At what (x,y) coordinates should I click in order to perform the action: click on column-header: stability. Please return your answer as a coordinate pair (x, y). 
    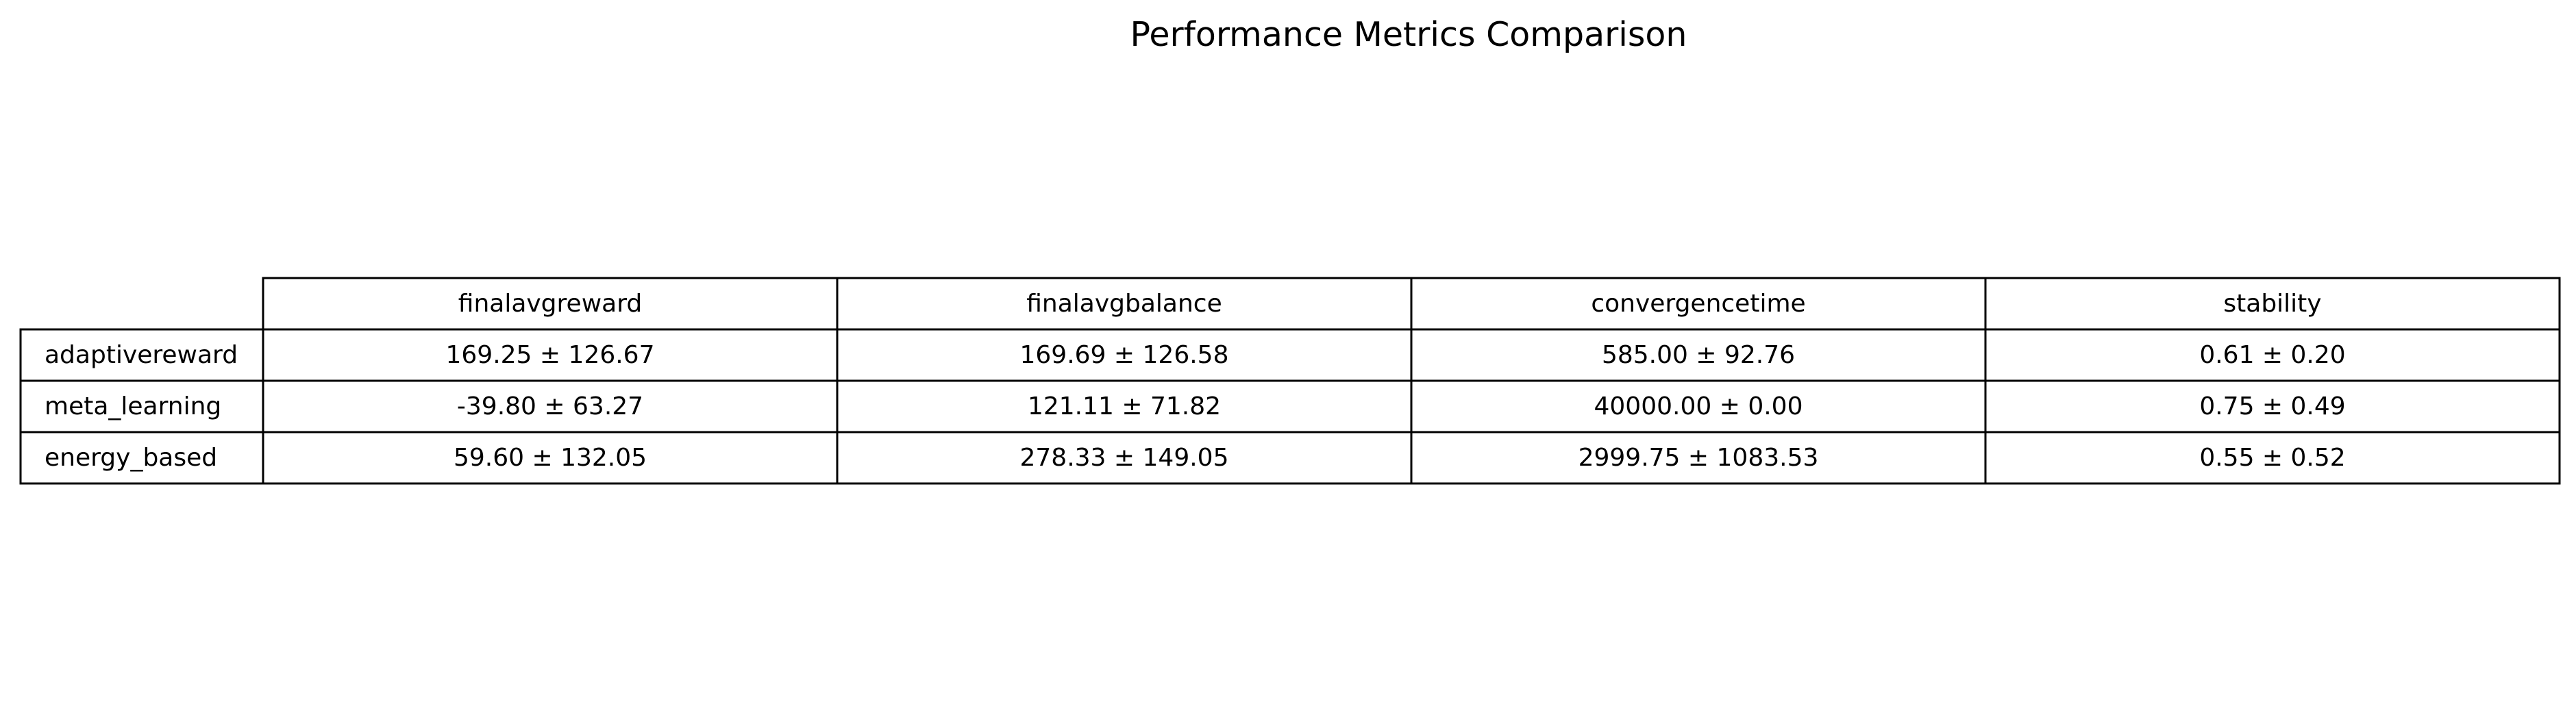
    Looking at the image, I should click on (2272, 304).